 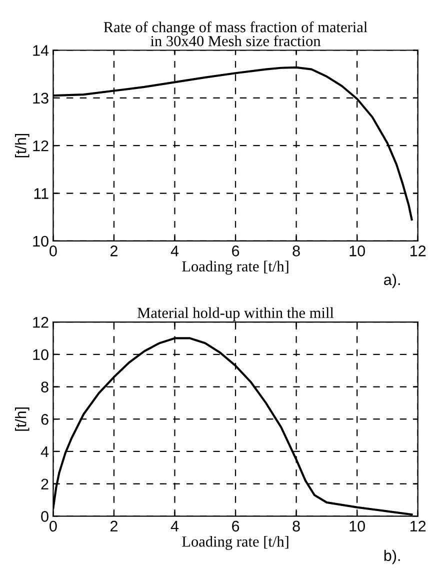 What do you see at coordinates (44, 516) in the screenshot?
I see `y-tick-label: 0` at bounding box center [44, 516].